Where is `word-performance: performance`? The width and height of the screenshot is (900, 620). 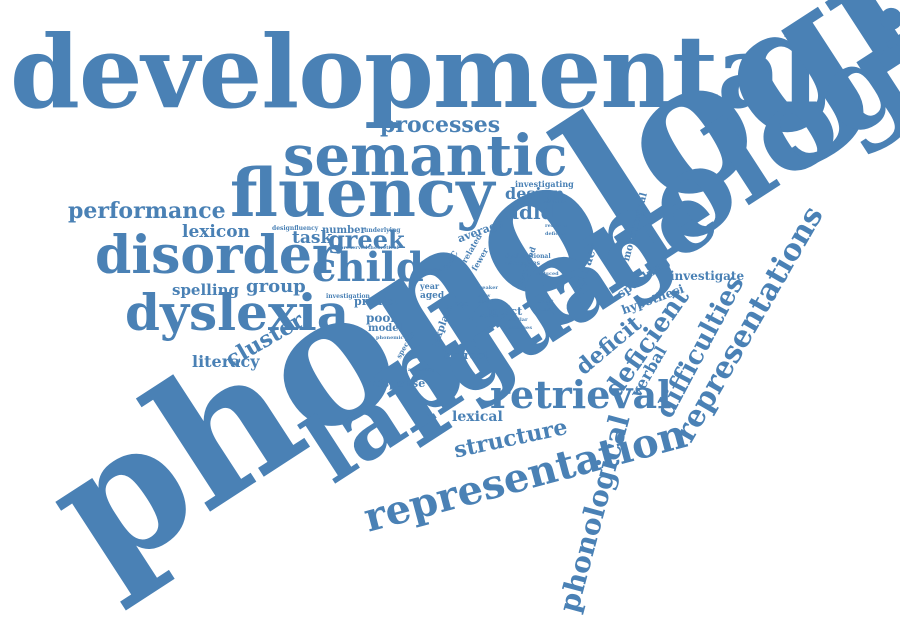
word-performance: performance is located at coordinates (147, 211).